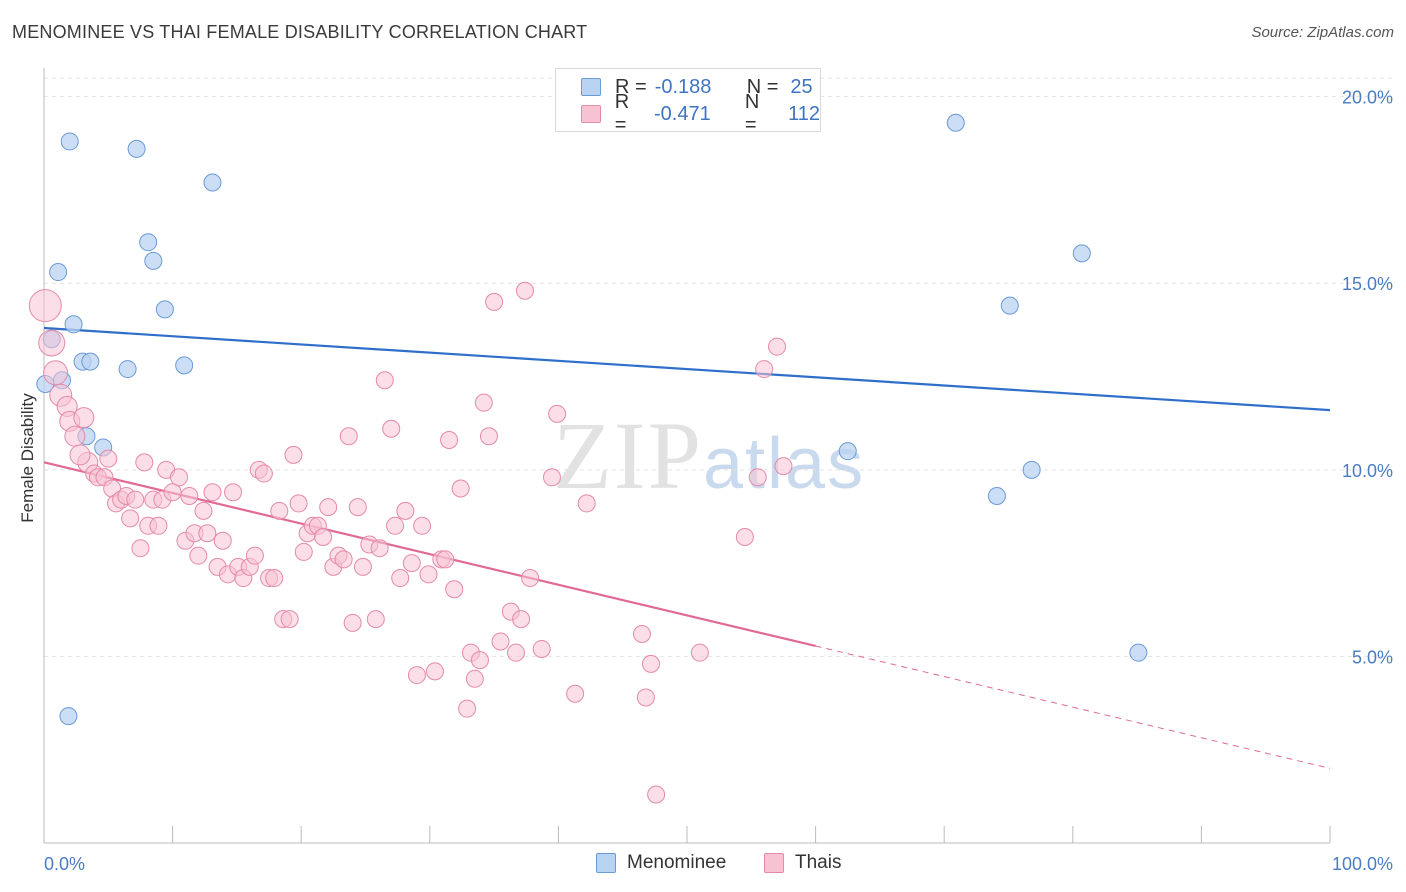  I want to click on y-tick-label: 5.0%, so click(1372, 657).